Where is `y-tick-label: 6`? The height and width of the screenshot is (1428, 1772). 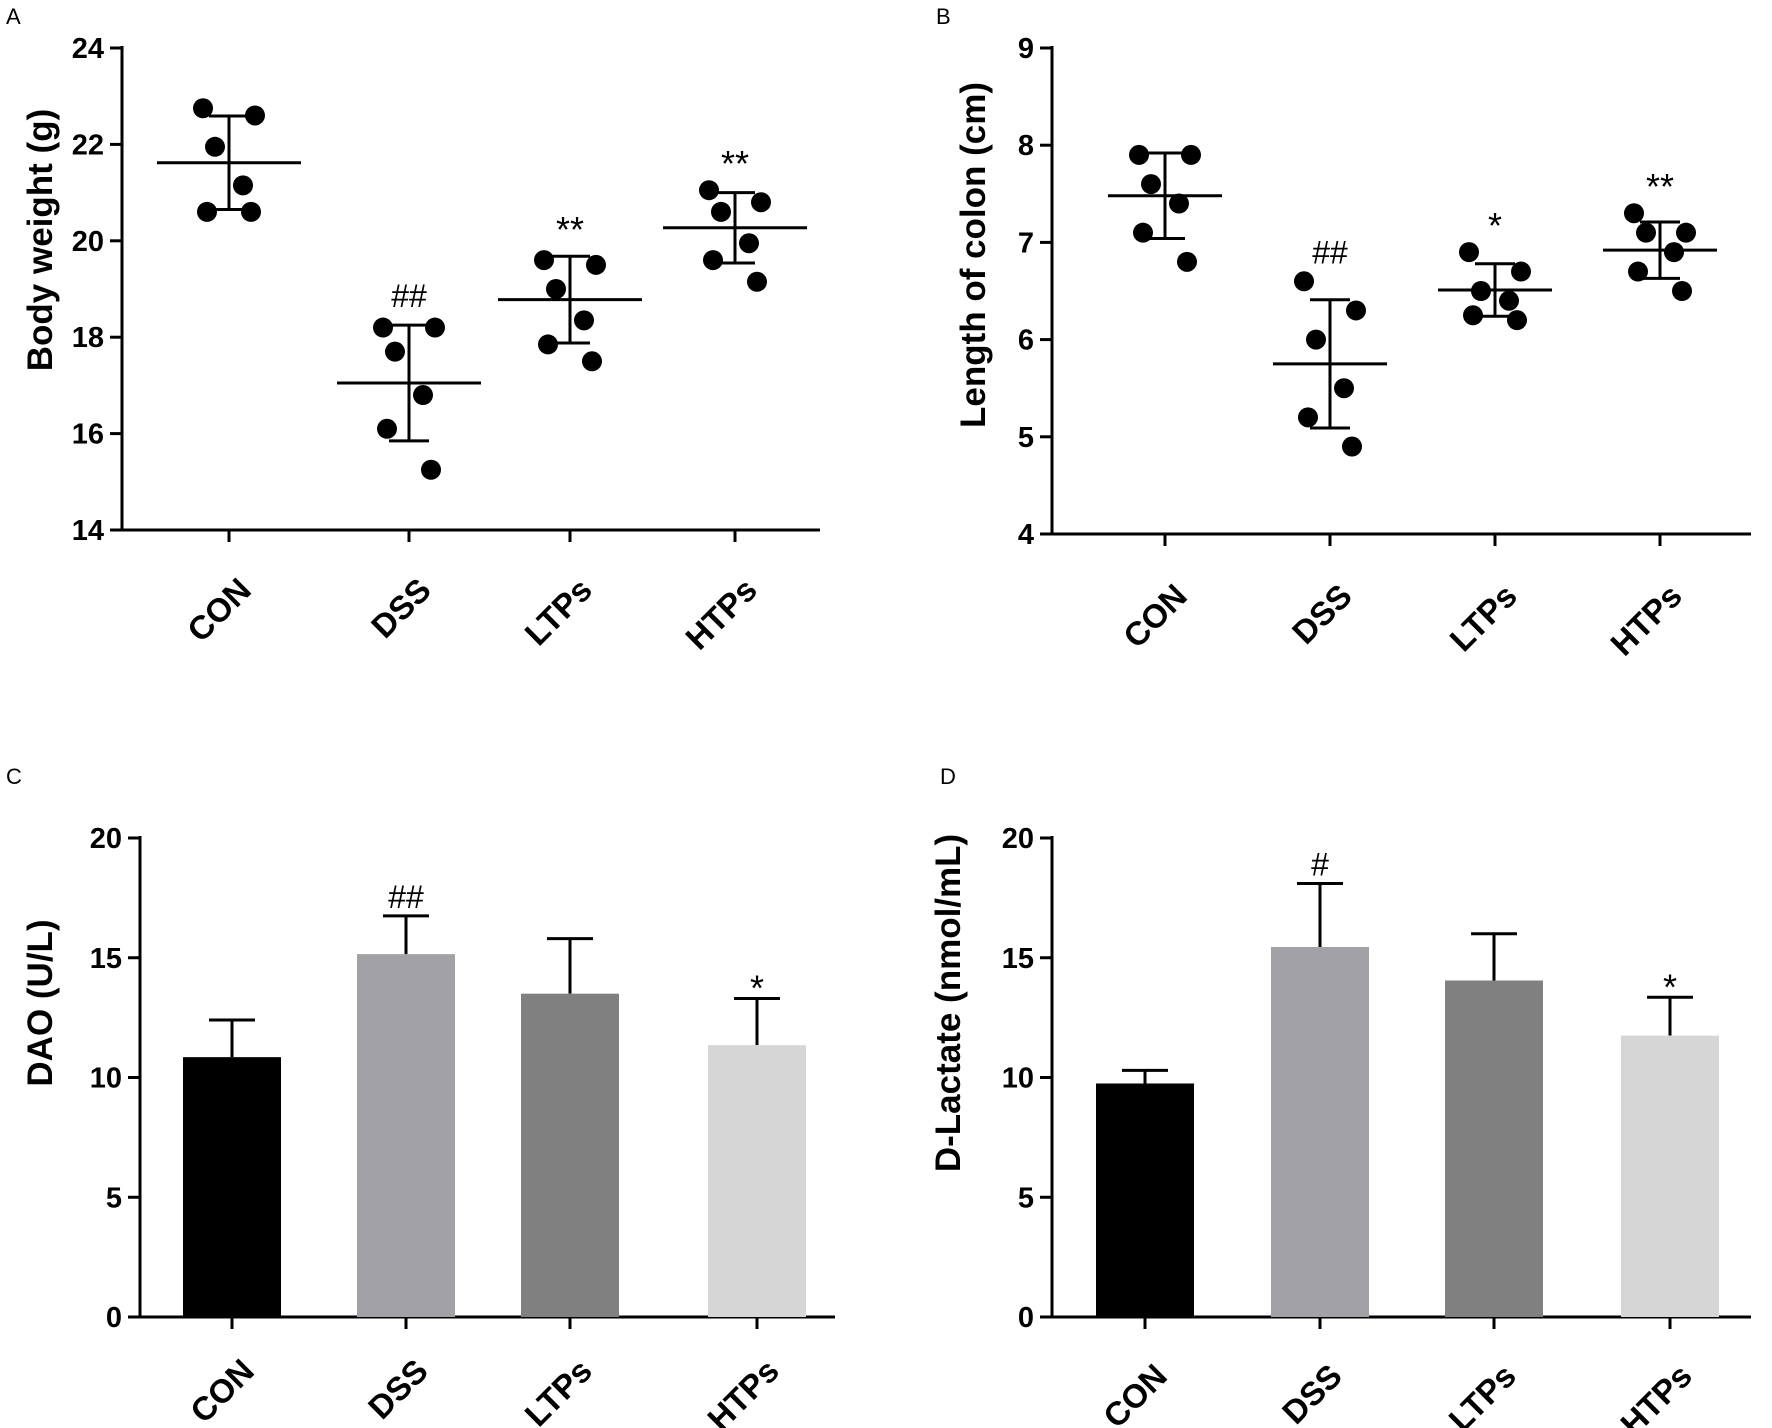
y-tick-label: 6 is located at coordinates (1026, 341).